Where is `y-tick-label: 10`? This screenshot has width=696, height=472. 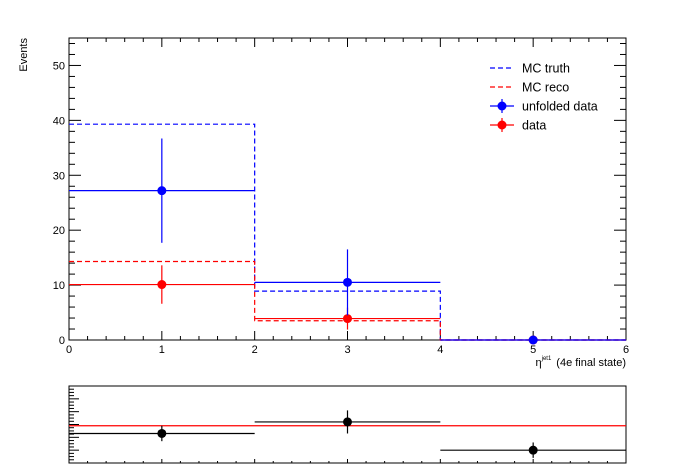 y-tick-label: 10 is located at coordinates (59, 286).